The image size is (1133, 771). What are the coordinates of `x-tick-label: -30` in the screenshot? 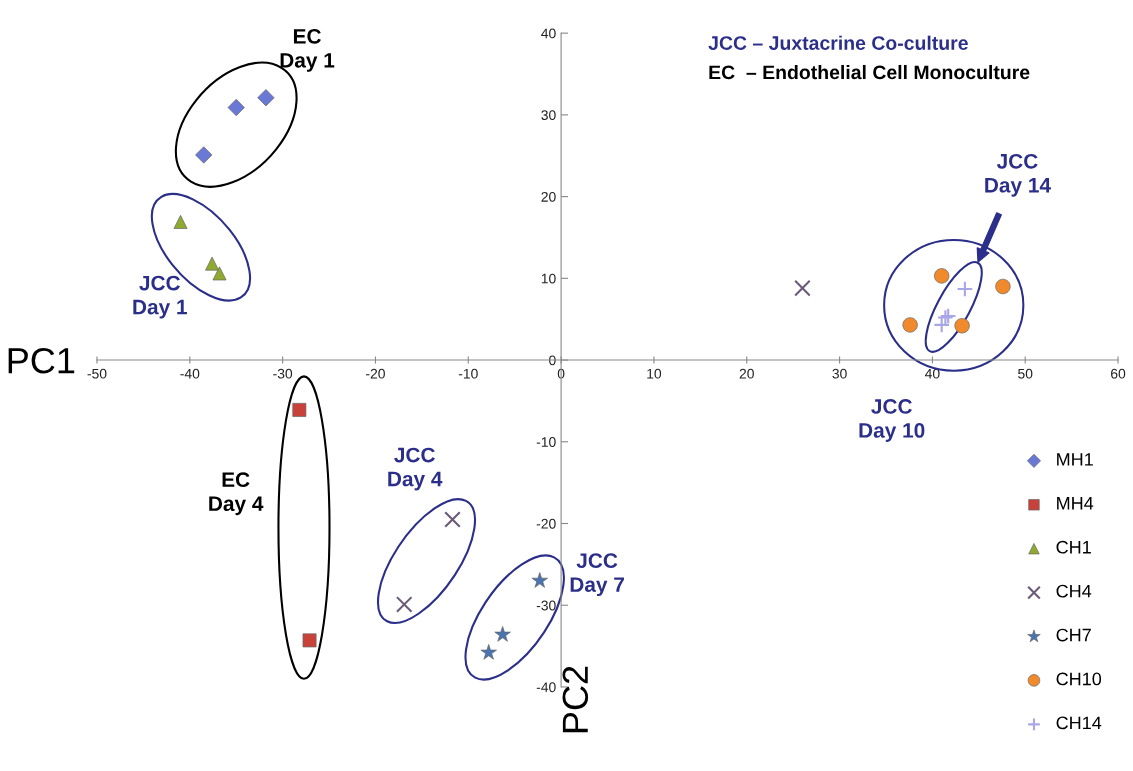 It's located at (283, 373).